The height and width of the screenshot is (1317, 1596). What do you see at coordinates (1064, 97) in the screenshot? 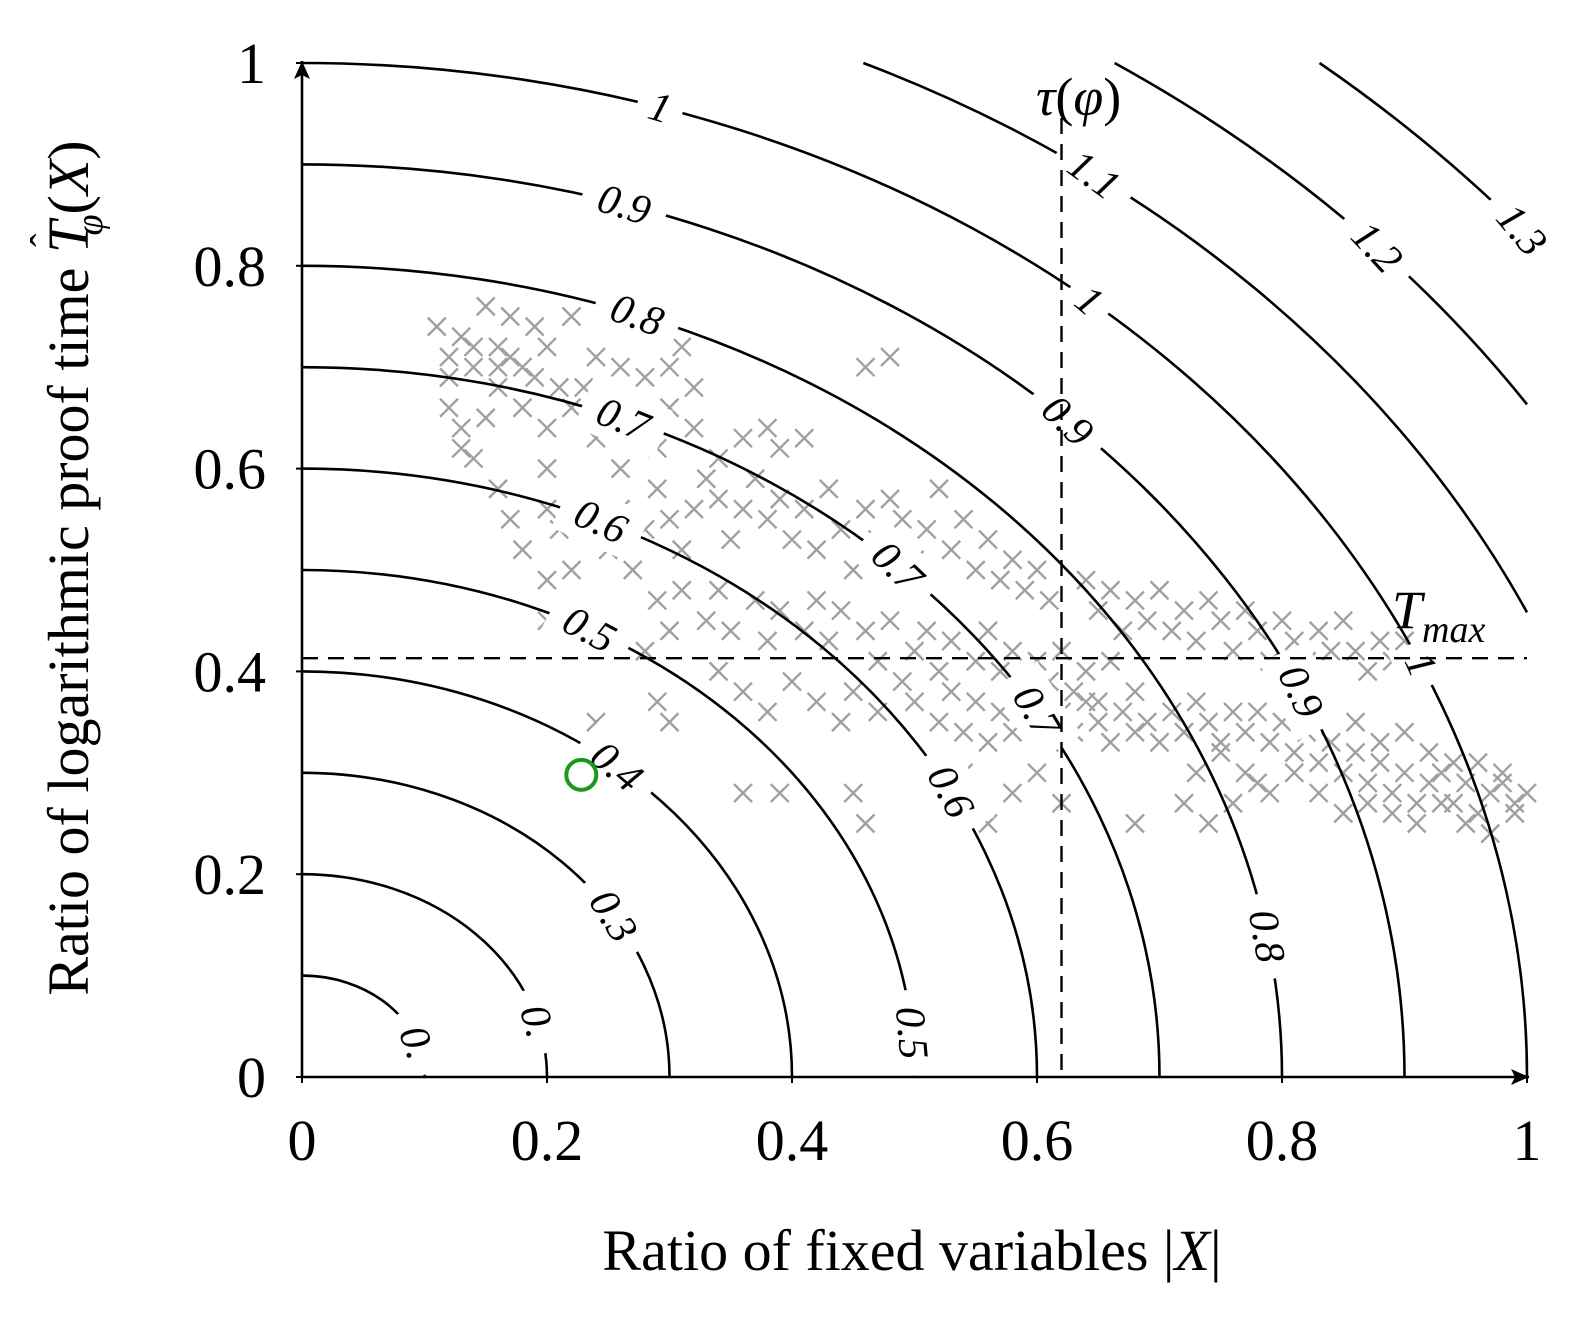
I see `tau-paren-open: (` at bounding box center [1064, 97].